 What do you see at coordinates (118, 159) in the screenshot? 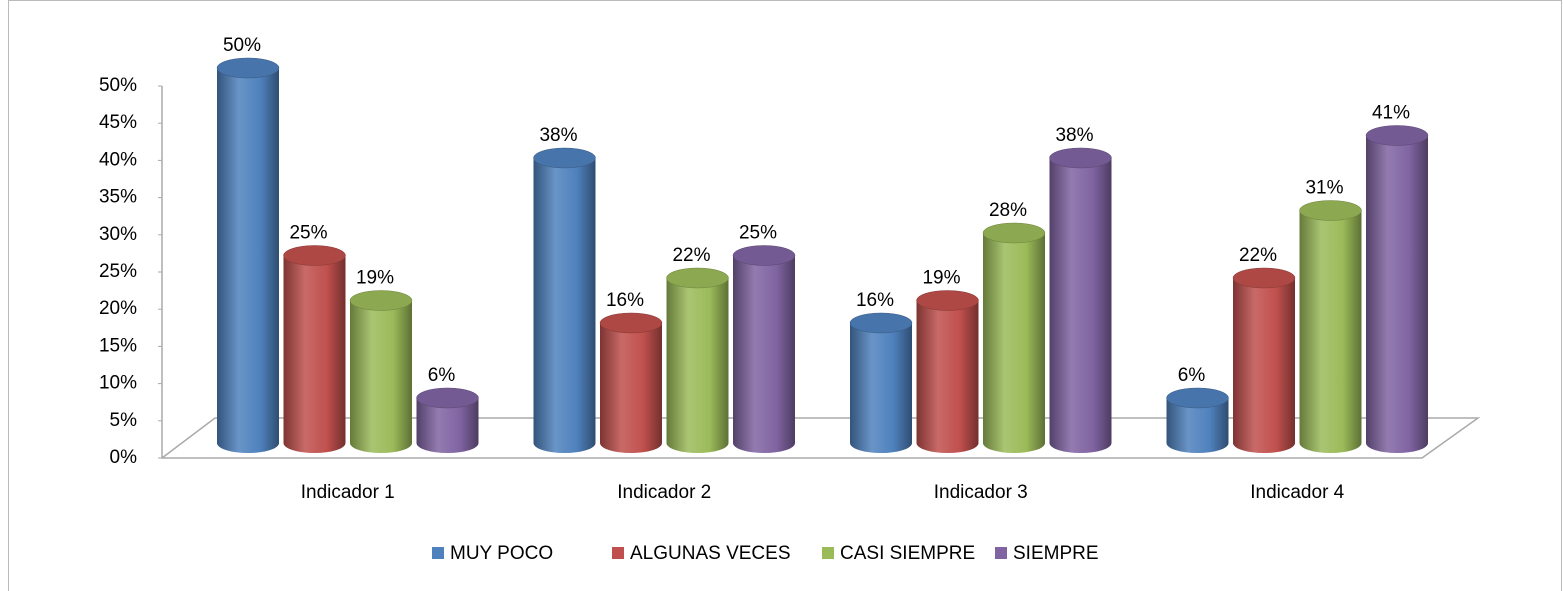
I see `y-tick-label: 40%` at bounding box center [118, 159].